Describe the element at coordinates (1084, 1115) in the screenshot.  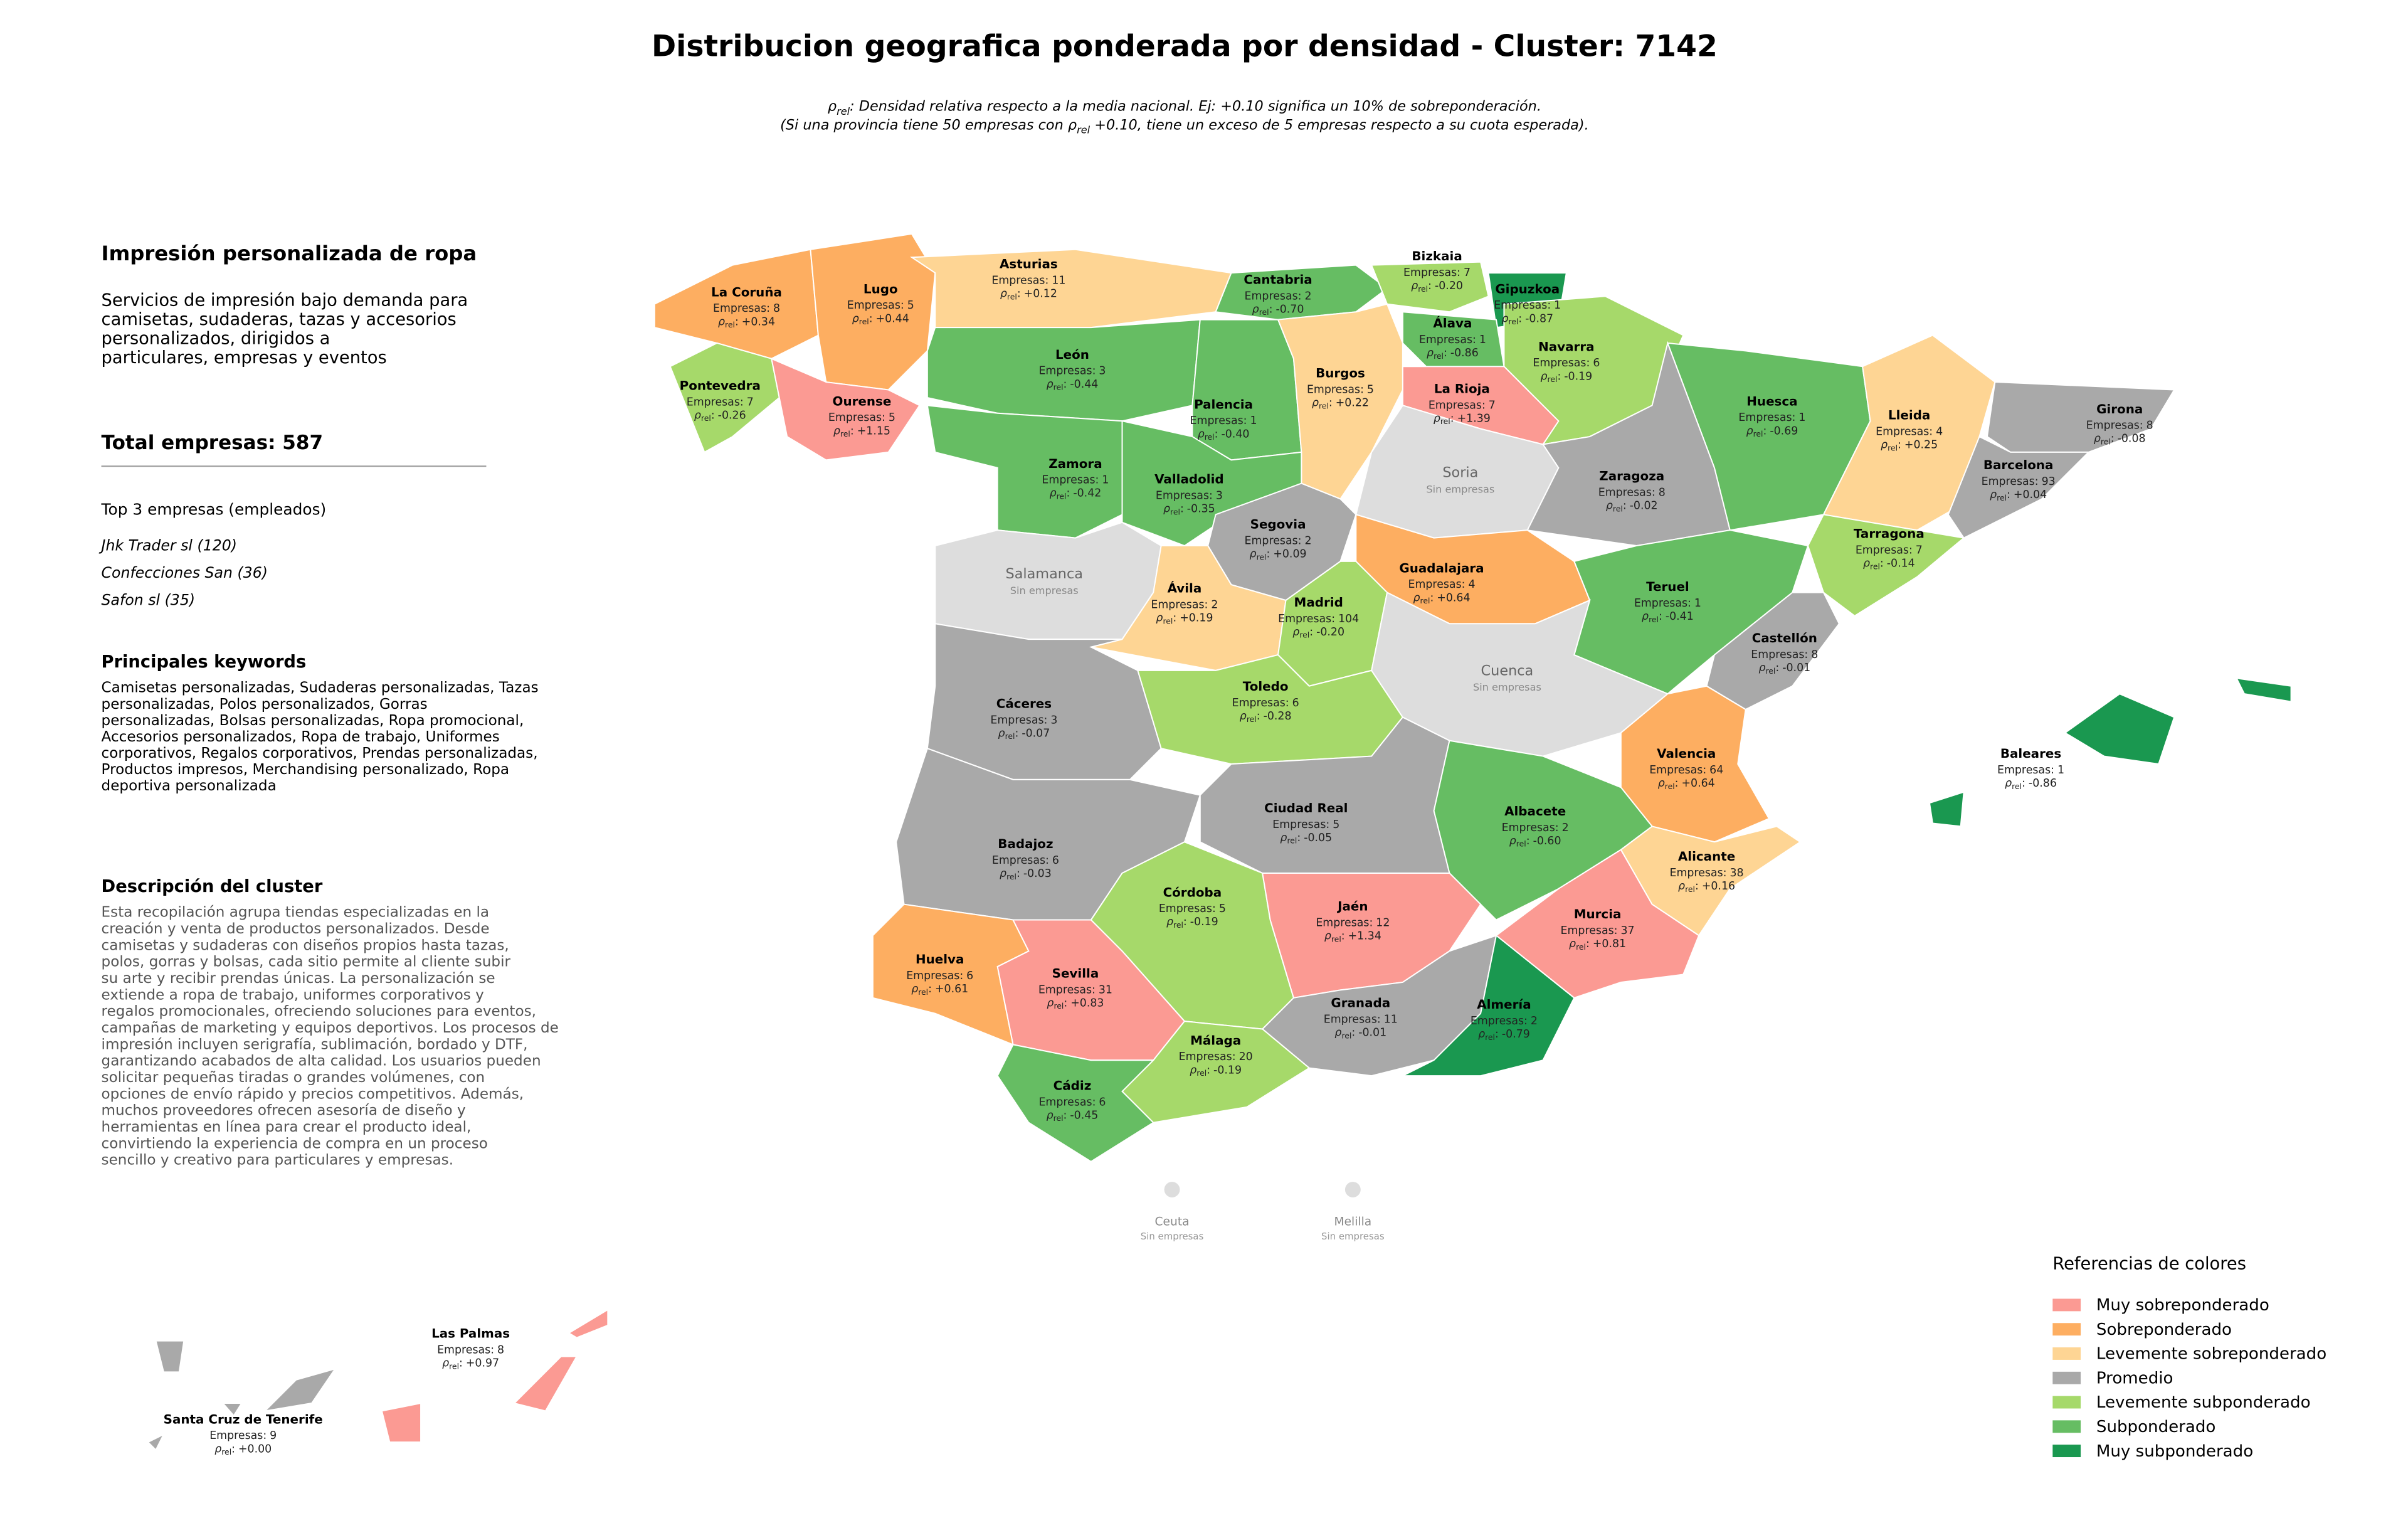
I see `rho-value: -0.45` at that location.